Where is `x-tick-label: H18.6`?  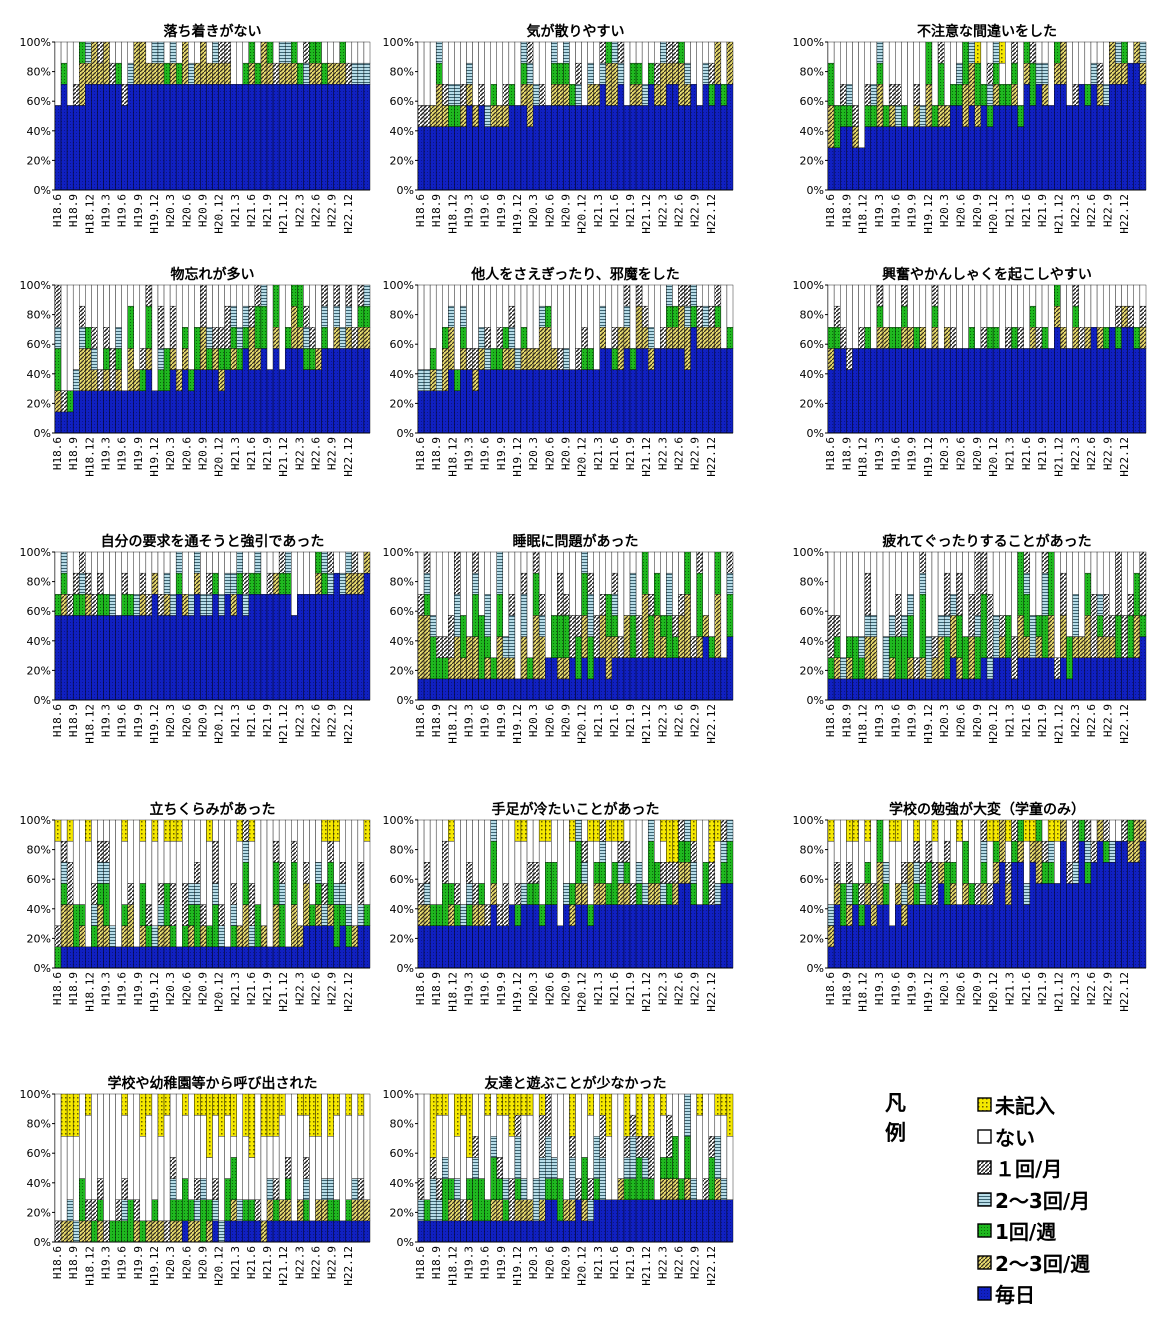 x-tick-label: H18.6 is located at coordinates (57, 210).